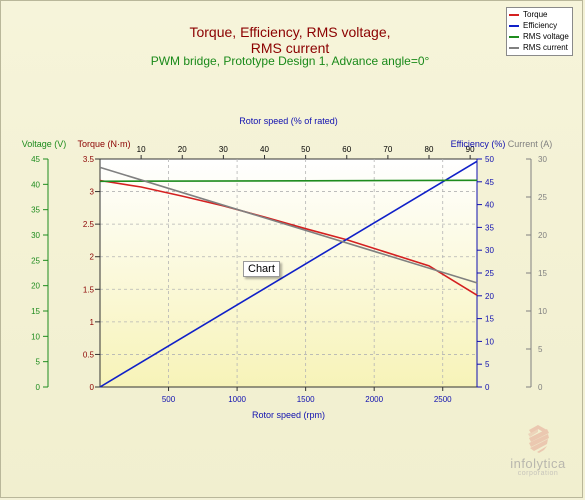  What do you see at coordinates (540, 387) in the screenshot?
I see `current-axis-tick-label: 0` at bounding box center [540, 387].